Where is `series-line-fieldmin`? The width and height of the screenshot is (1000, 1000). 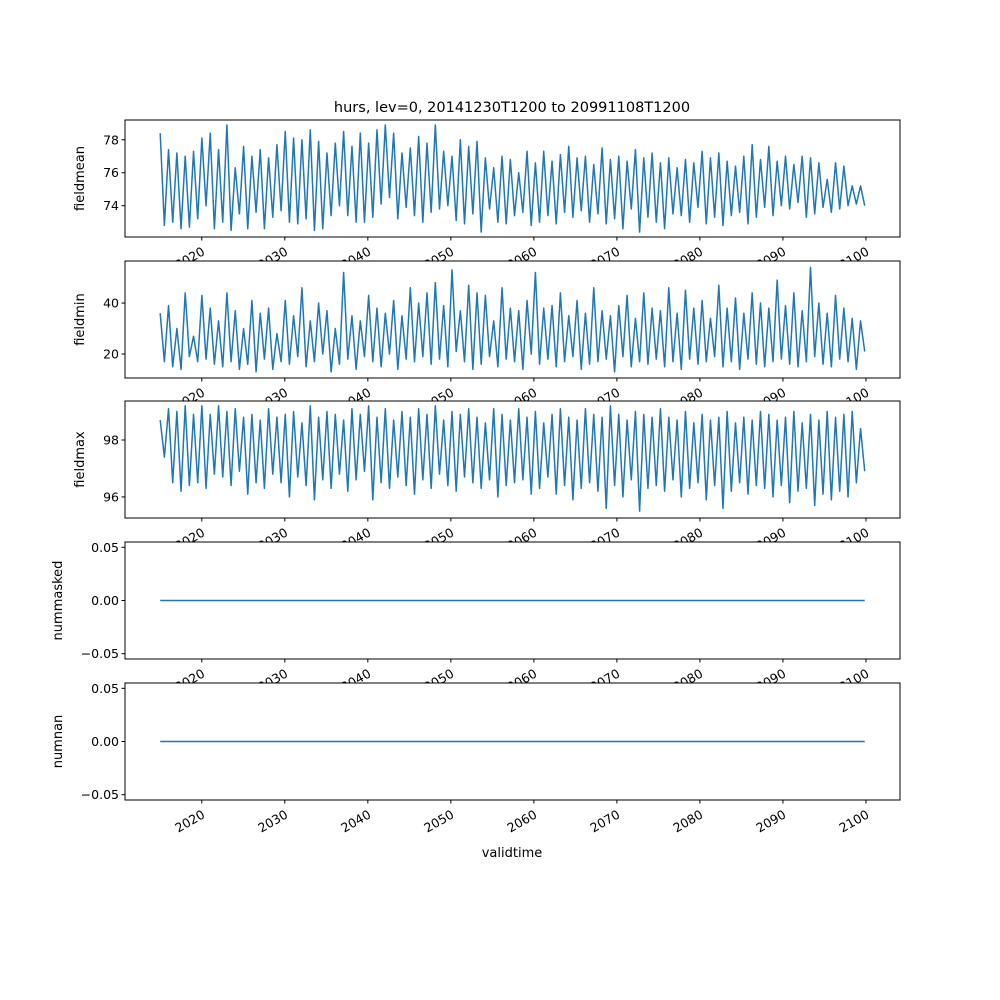 series-line-fieldmin is located at coordinates (512, 319).